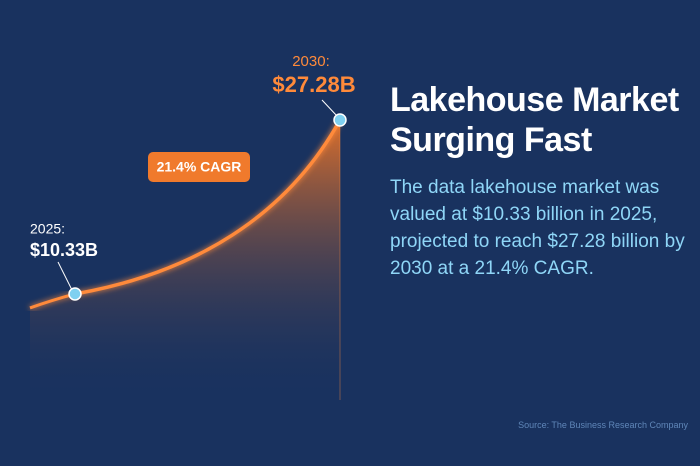 The width and height of the screenshot is (700, 466). Describe the element at coordinates (208, 207) in the screenshot. I see `growth-line` at that location.